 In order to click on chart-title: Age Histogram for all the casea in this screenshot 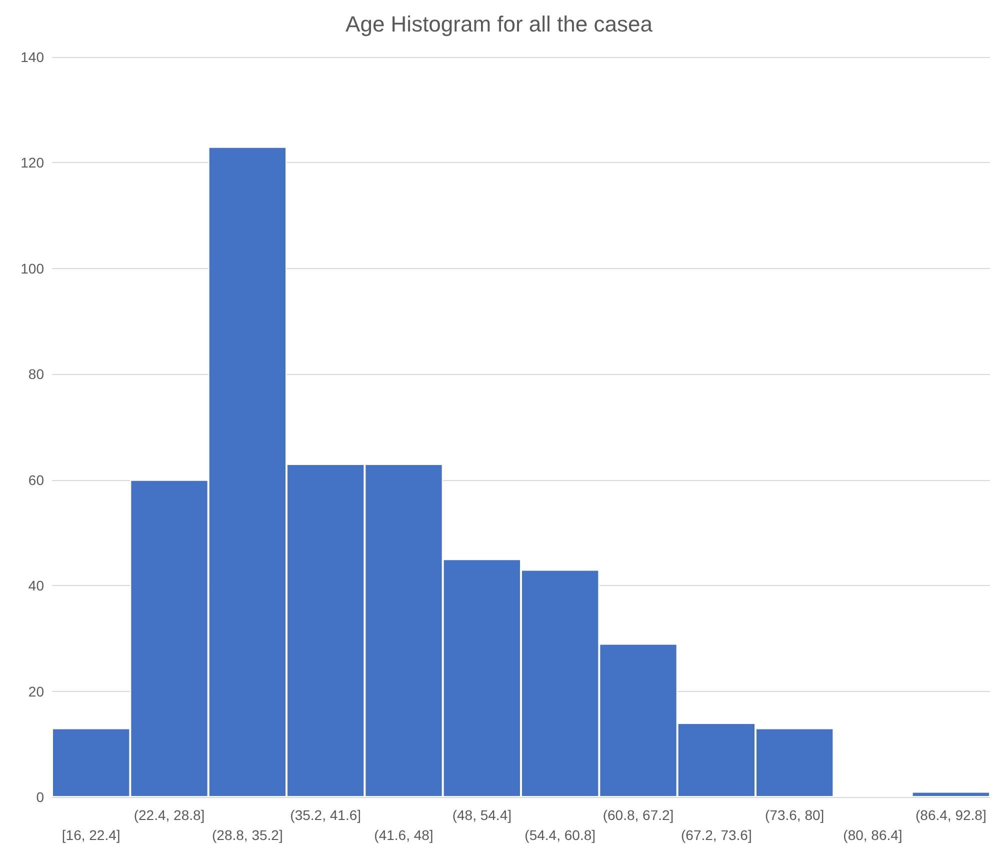, I will do `click(500, 24)`.